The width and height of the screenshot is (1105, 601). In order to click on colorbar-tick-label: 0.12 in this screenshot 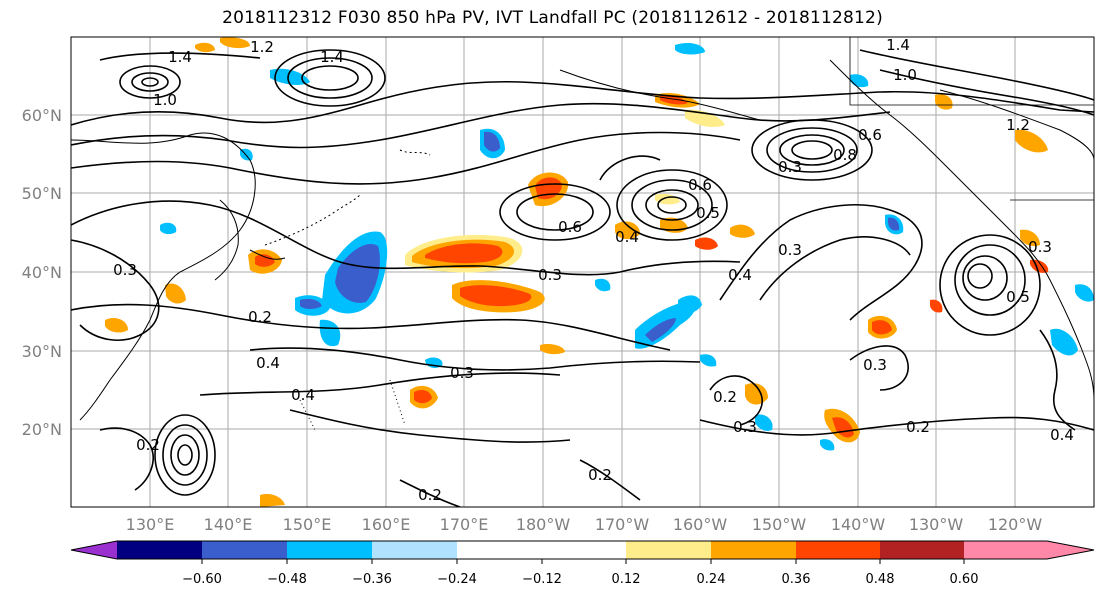, I will do `click(626, 579)`.